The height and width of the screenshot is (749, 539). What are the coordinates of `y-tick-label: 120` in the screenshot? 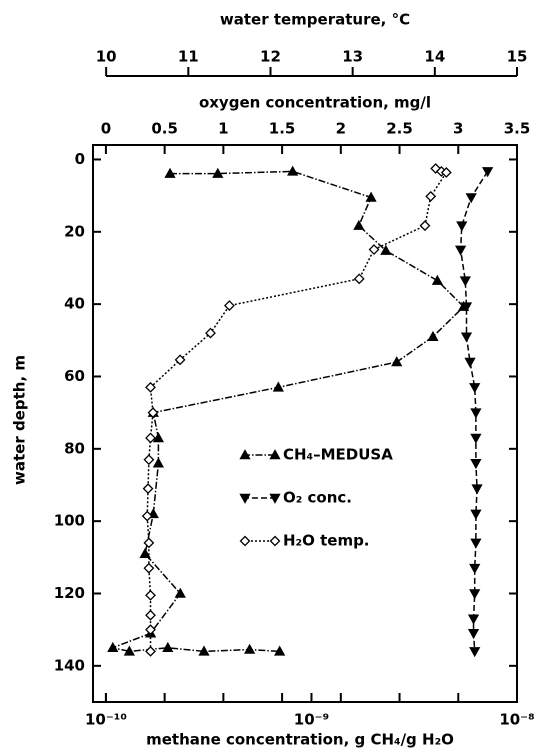 It's located at (69, 593).